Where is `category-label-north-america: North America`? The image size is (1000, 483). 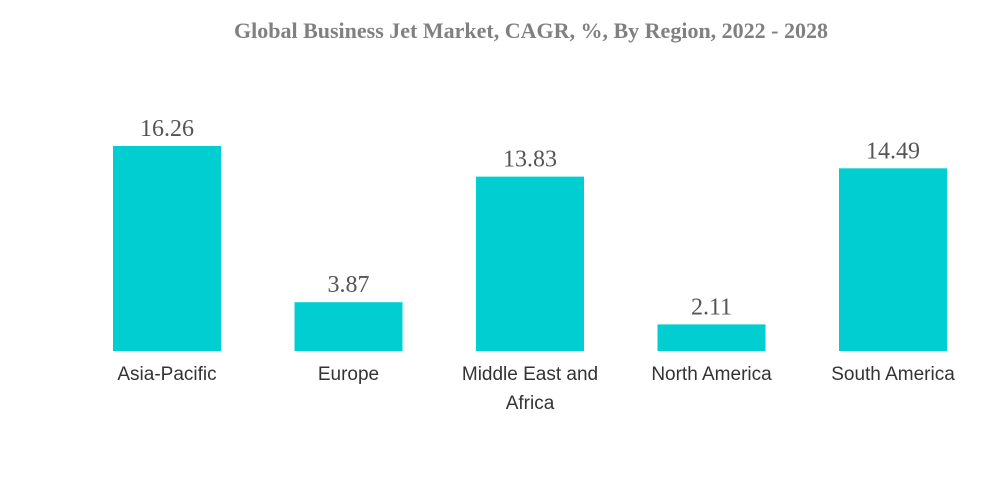
category-label-north-america: North America is located at coordinates (711, 374).